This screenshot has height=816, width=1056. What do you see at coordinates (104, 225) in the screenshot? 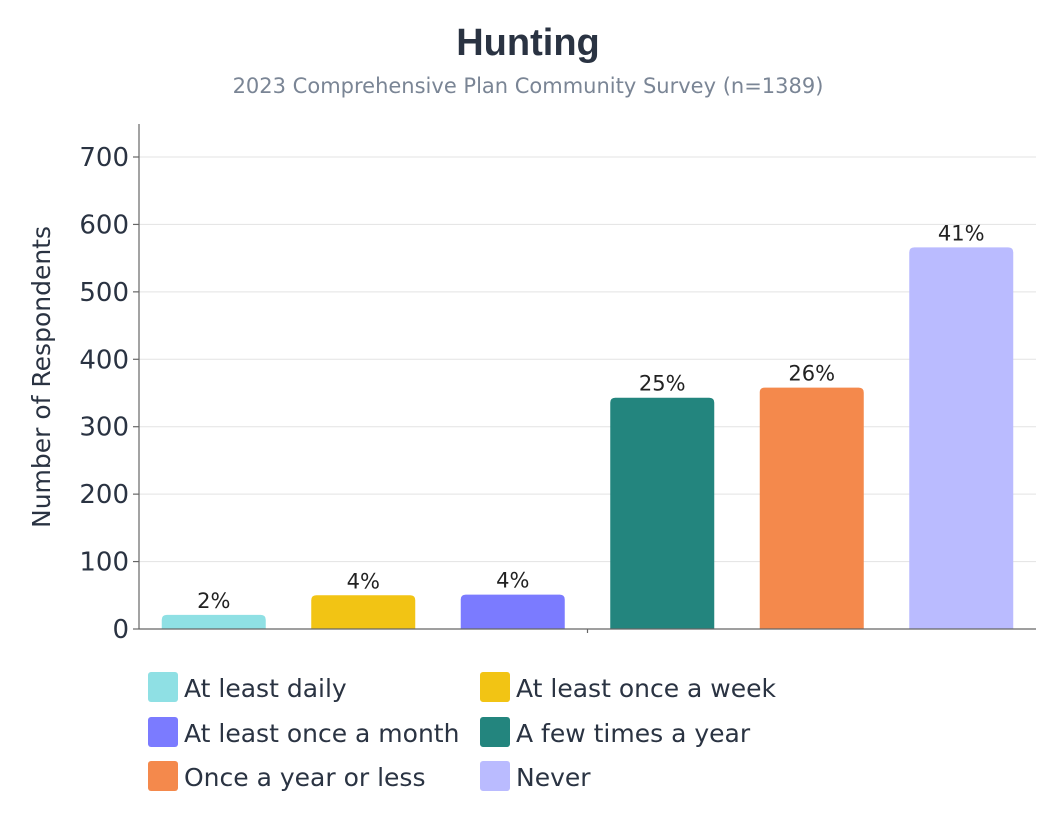
I see `y-tick-label: 600` at bounding box center [104, 225].